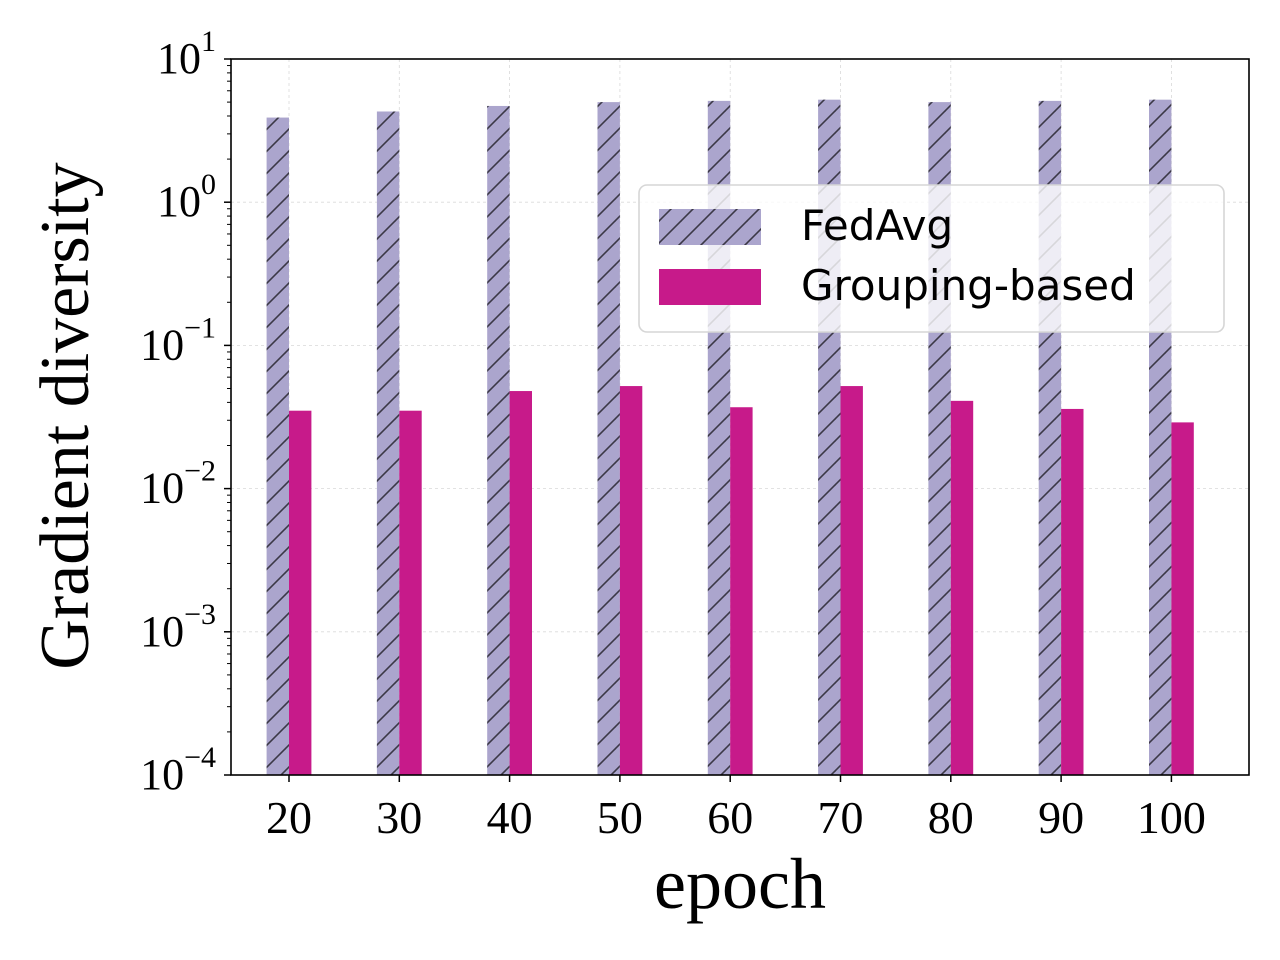 This screenshot has width=1280, height=960. What do you see at coordinates (951, 817) in the screenshot?
I see `x-tick-label: 80` at bounding box center [951, 817].